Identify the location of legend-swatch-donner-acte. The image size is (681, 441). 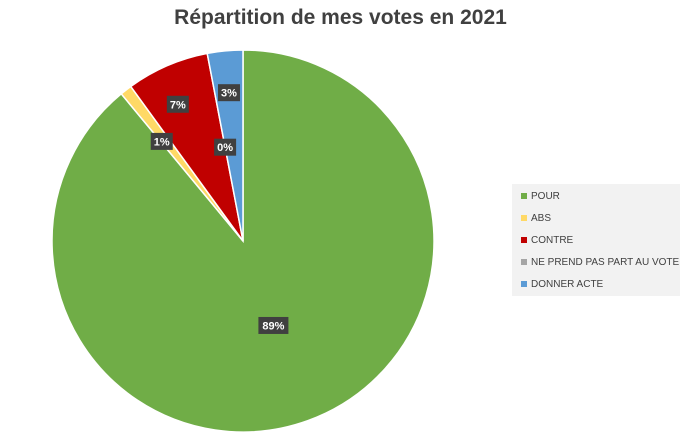
(524, 284).